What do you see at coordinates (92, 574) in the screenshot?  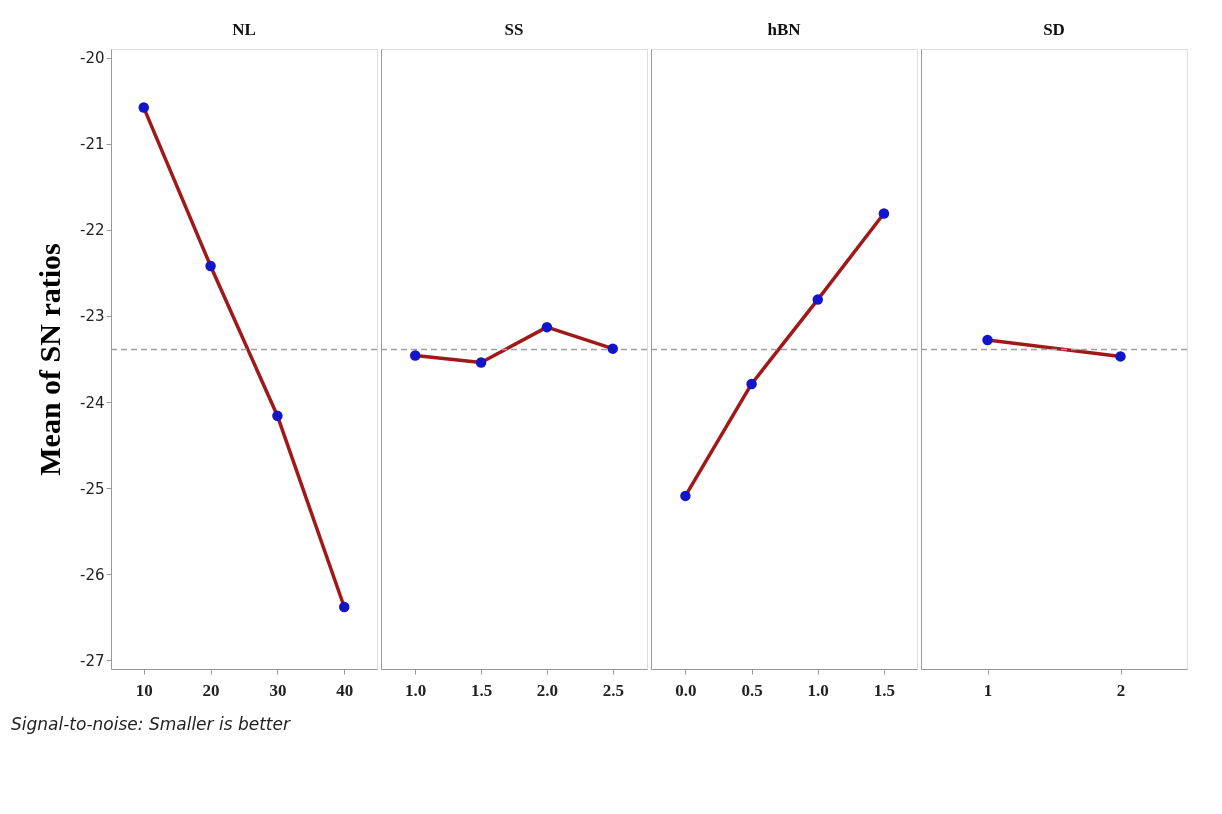 I see `y-tick-label: -26` at bounding box center [92, 574].